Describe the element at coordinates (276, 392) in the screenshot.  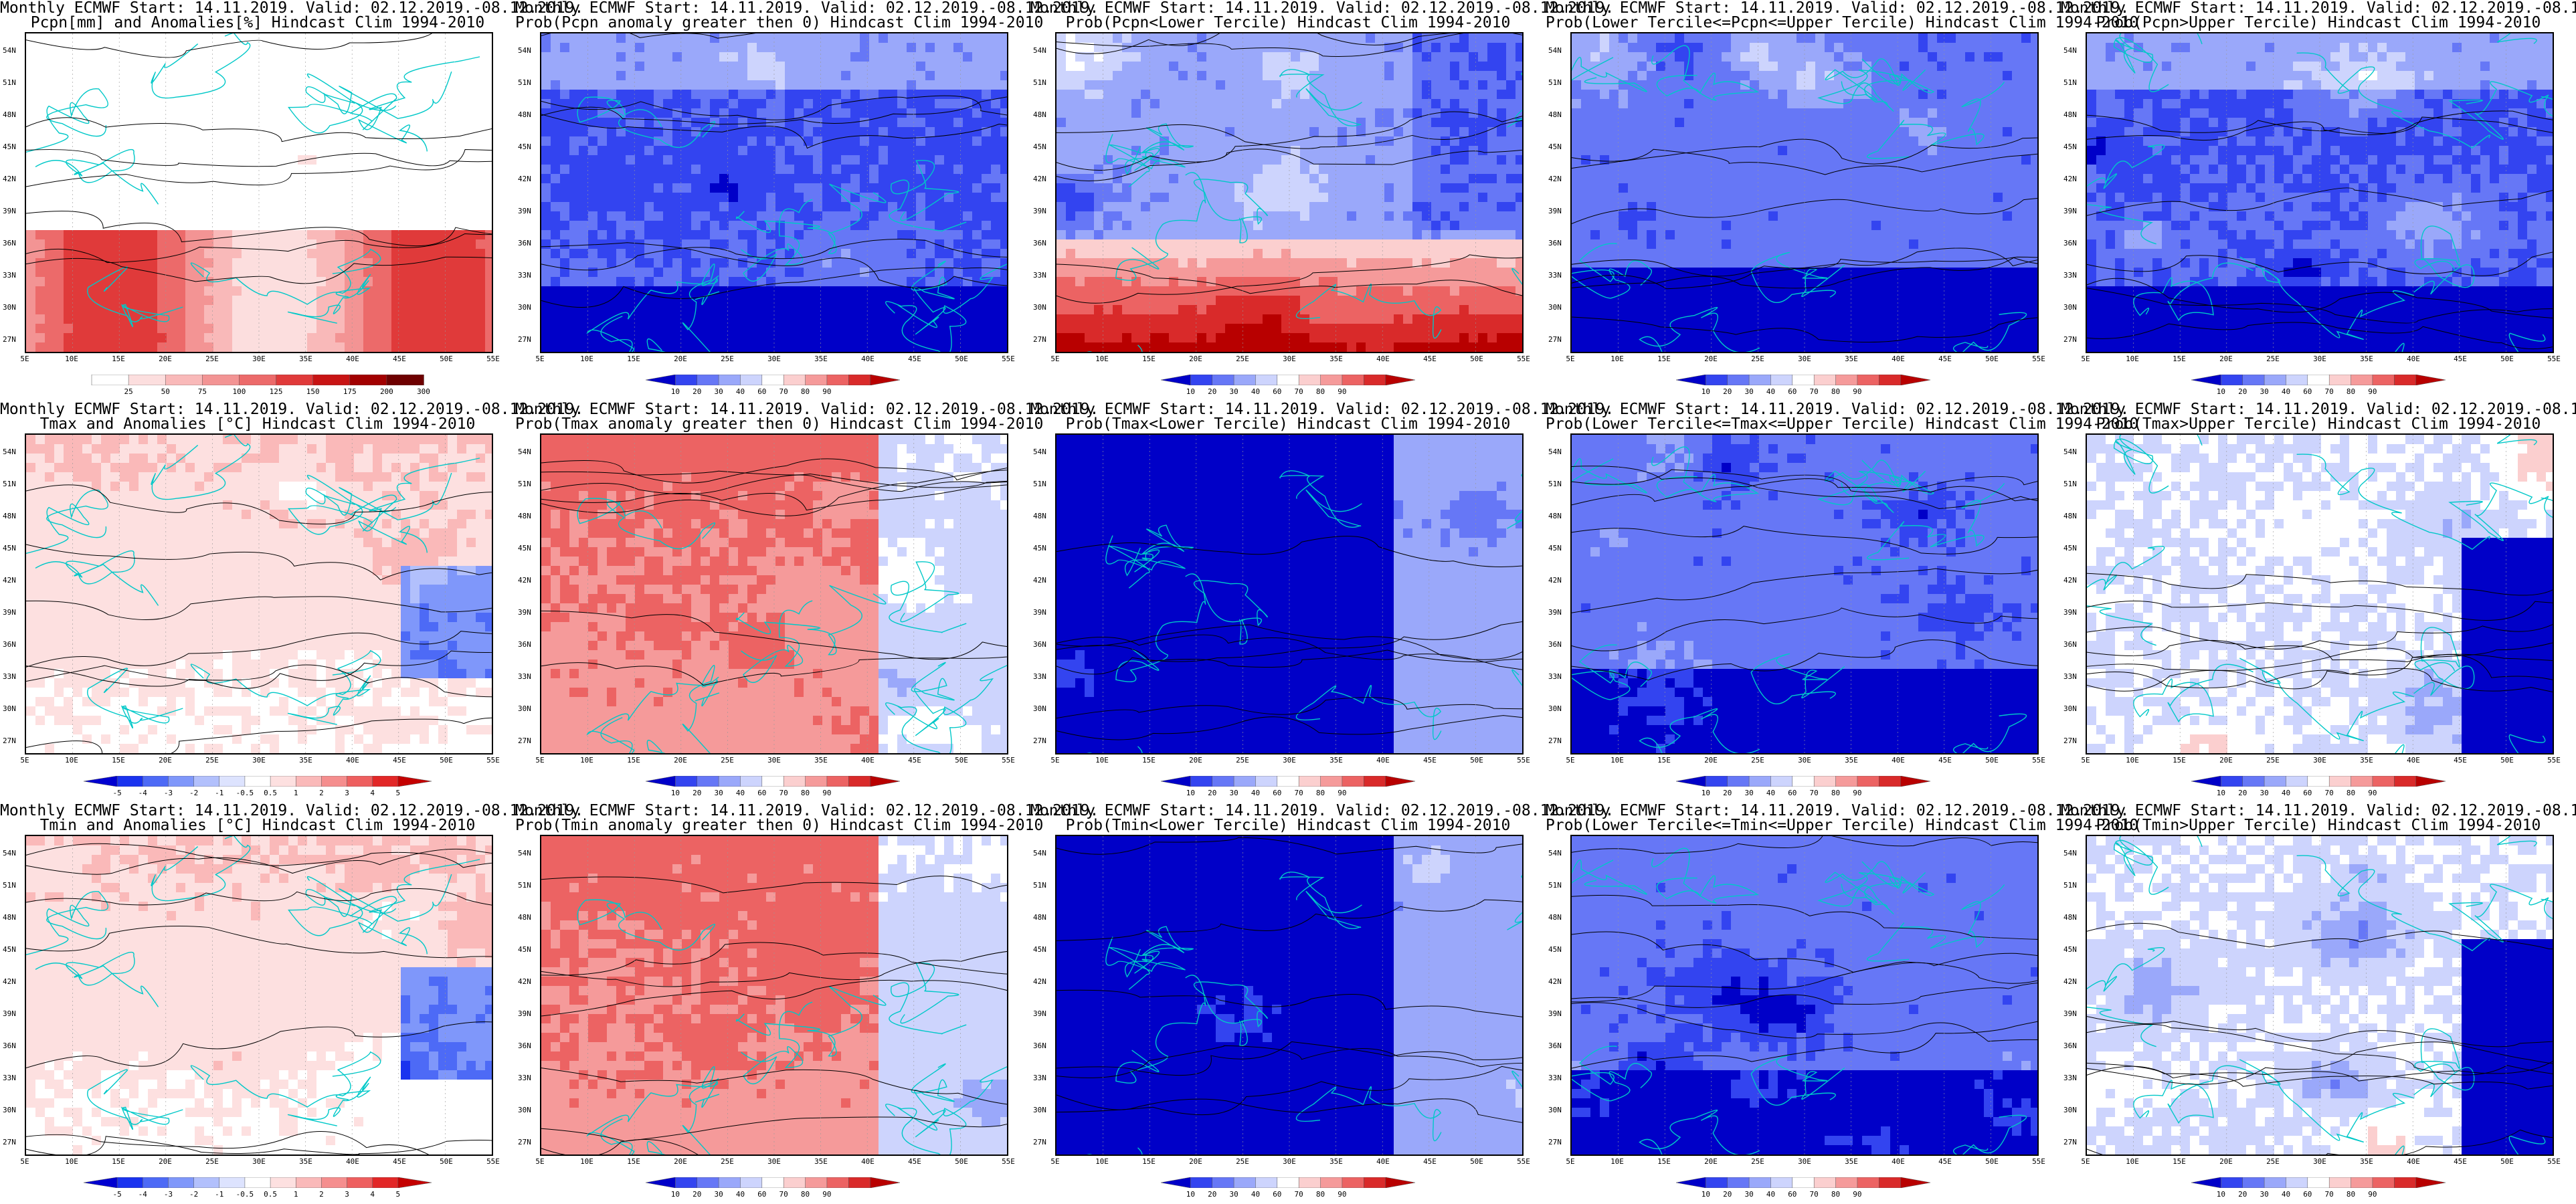
I see `colorbar-label: 125` at that location.